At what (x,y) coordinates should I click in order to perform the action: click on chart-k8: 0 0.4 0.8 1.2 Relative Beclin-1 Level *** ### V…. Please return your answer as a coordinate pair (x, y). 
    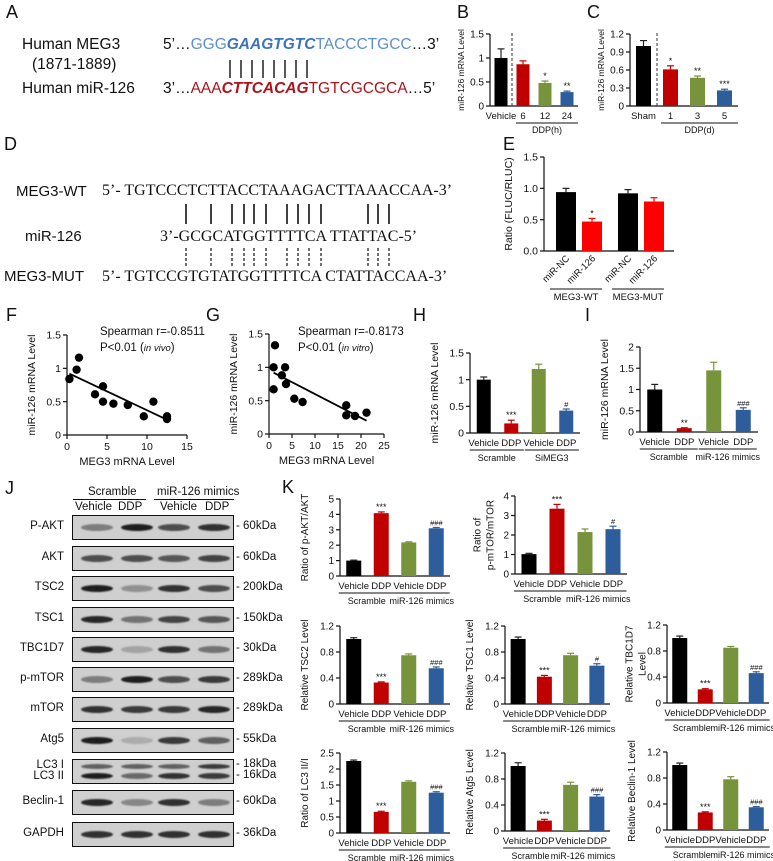
    Looking at the image, I should click on (700, 800).